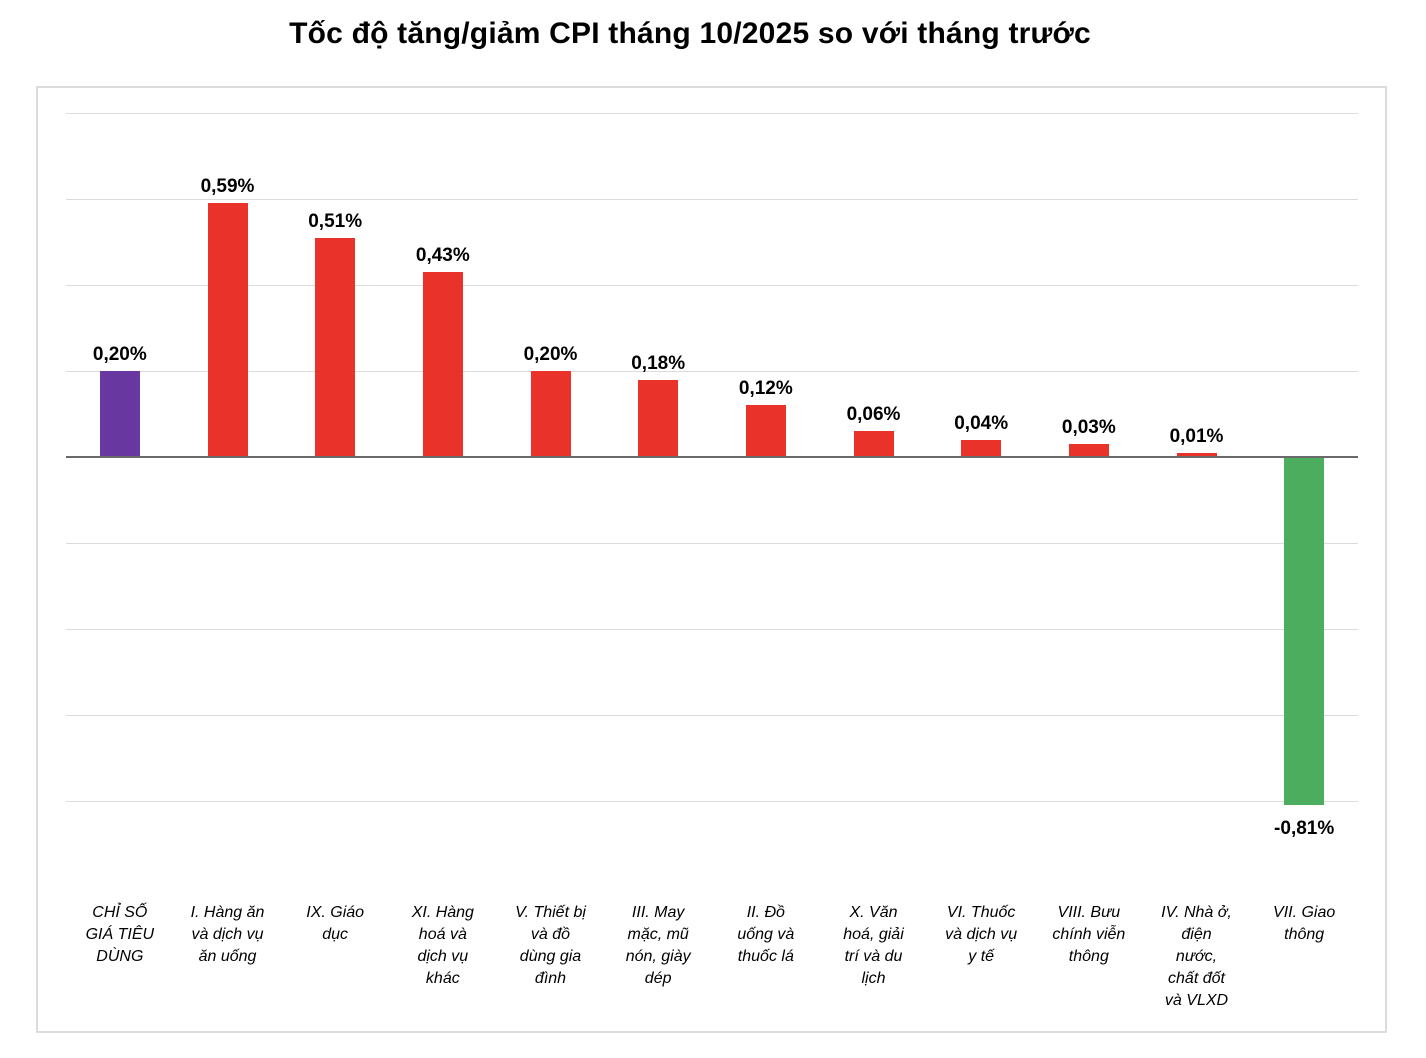 Image resolution: width=1426 pixels, height=1058 pixels. What do you see at coordinates (227, 187) in the screenshot?
I see `bar-value-label-2: 0,59%` at bounding box center [227, 187].